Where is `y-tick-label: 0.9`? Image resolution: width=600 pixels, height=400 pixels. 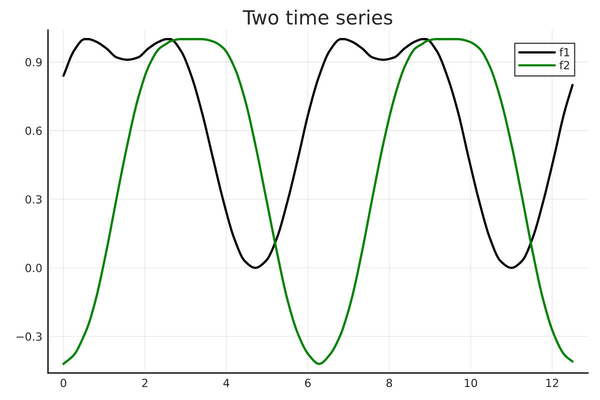 y-tick-label: 0.9 is located at coordinates (34, 62).